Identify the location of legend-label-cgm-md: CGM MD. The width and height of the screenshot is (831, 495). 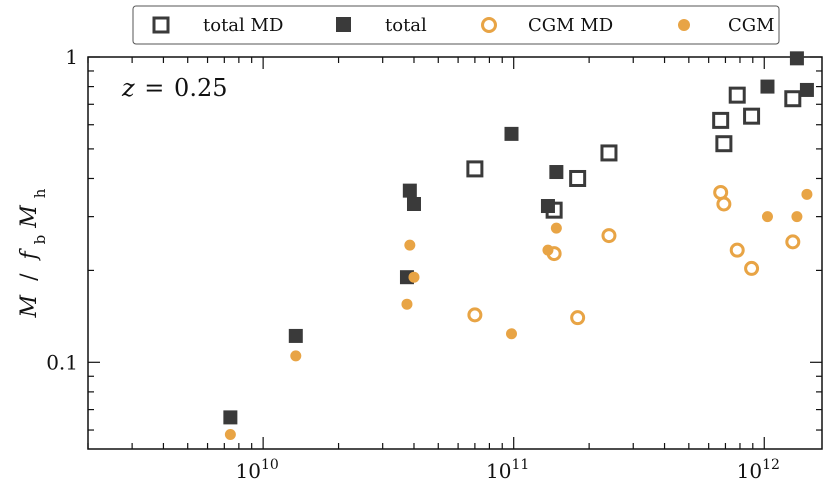
(570, 25).